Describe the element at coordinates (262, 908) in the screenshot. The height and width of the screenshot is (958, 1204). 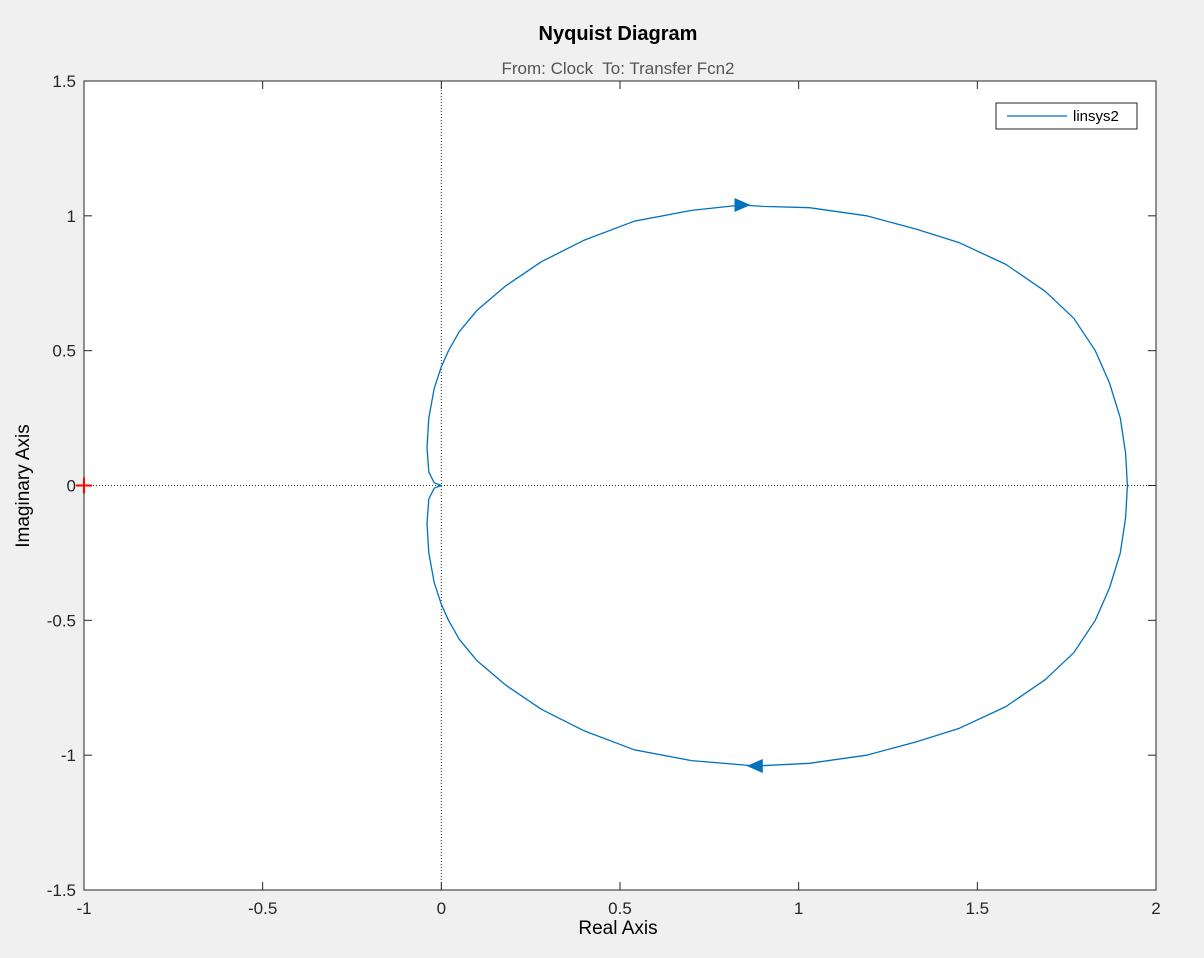
I see `x-tick-label: -0.5` at that location.